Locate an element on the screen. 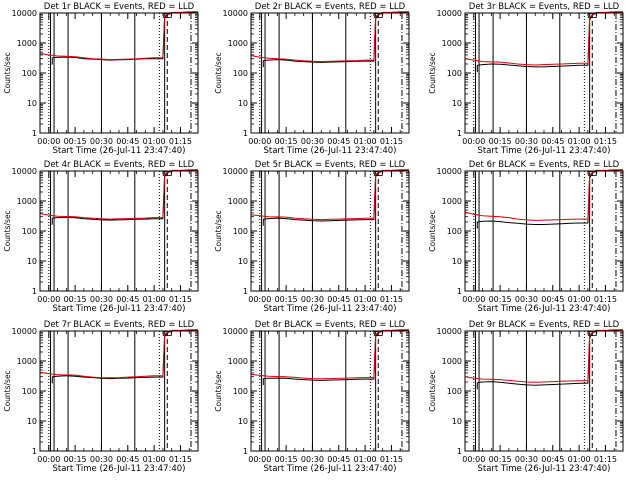 Image resolution: width=640 pixels, height=480 pixels. chart-title: Det 2r BLACK = Events, RED = LLD is located at coordinates (330, 7).